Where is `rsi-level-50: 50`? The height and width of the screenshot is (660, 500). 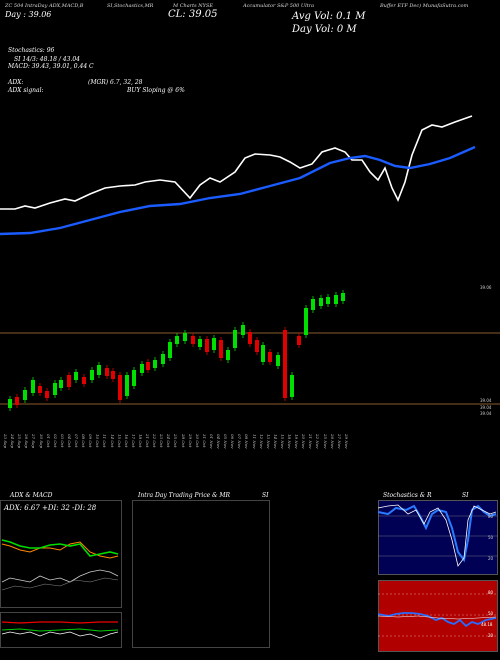 rsi-level-50: 50 is located at coordinates (491, 613).